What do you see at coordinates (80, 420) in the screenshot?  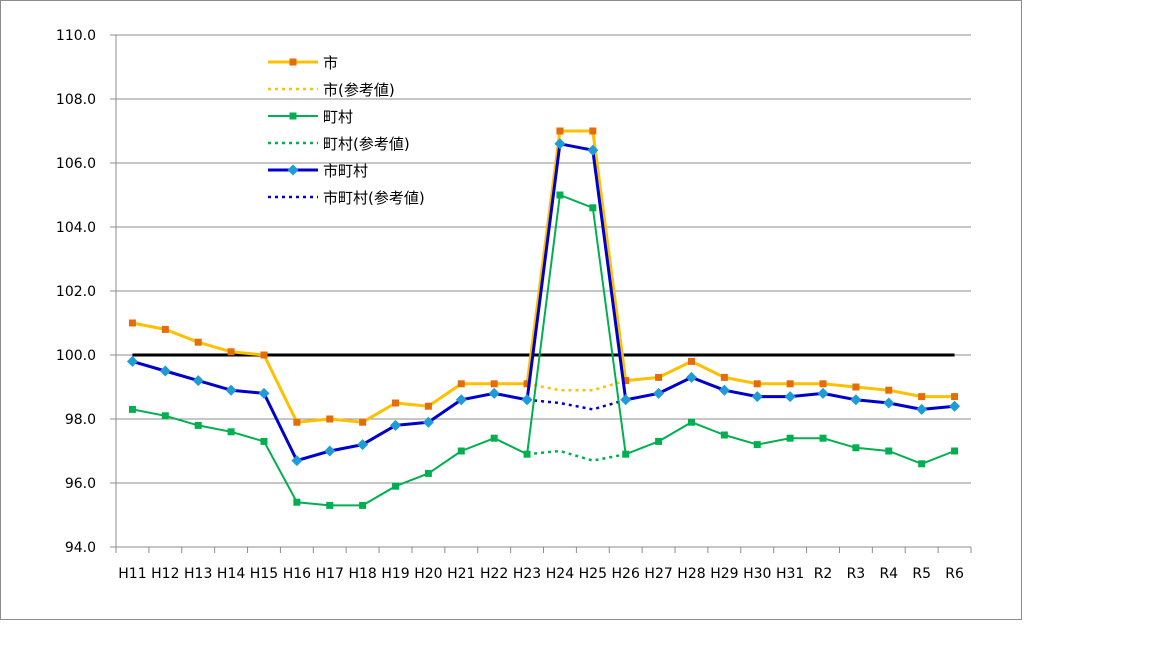 I see `y-tick-label: 98.0` at bounding box center [80, 420].